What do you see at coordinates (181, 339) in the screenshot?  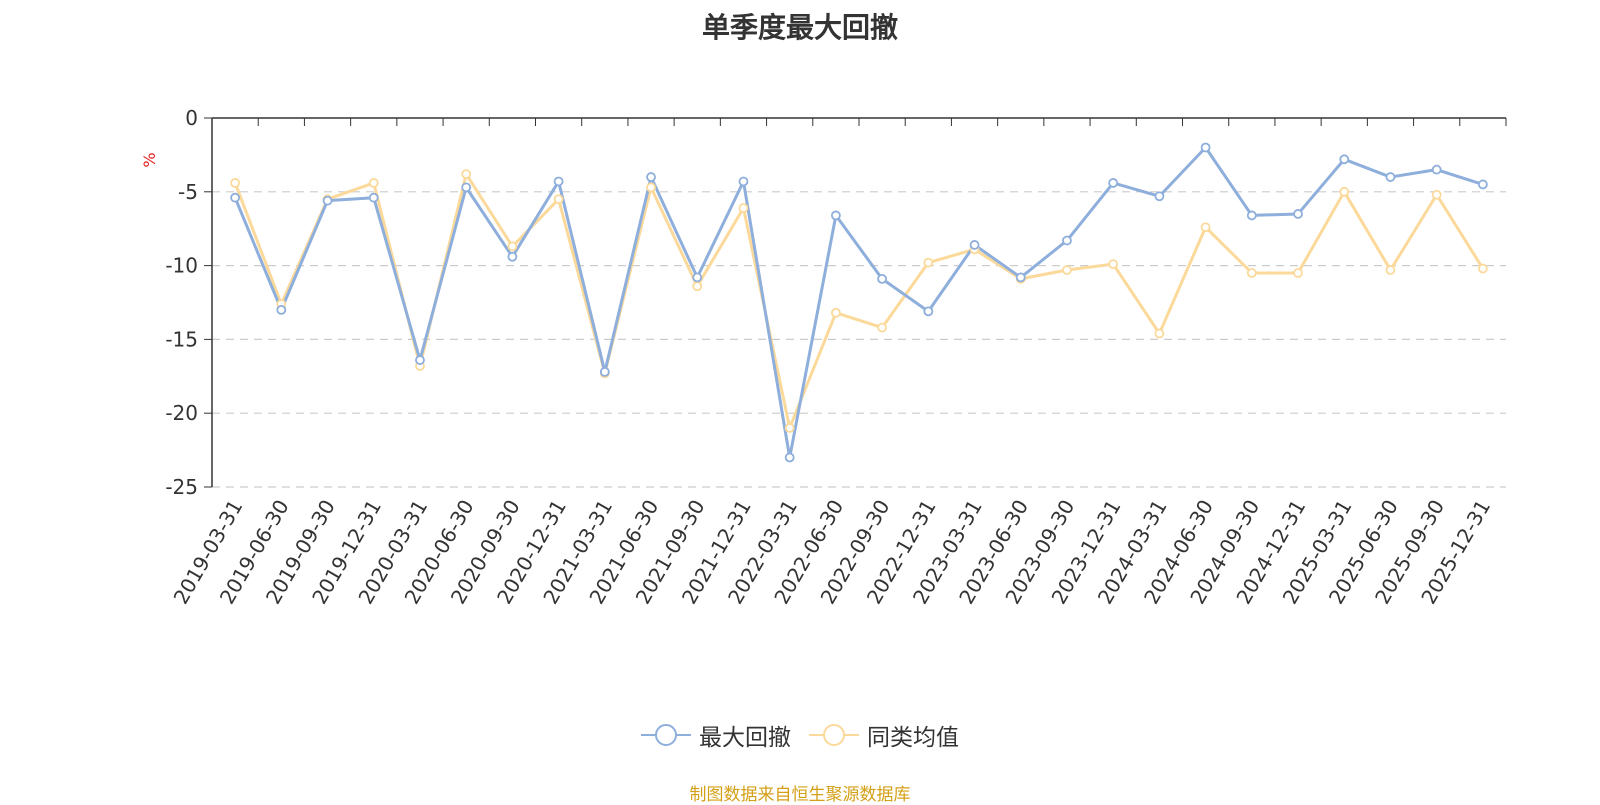 I see `y-tick-label: -15` at bounding box center [181, 339].